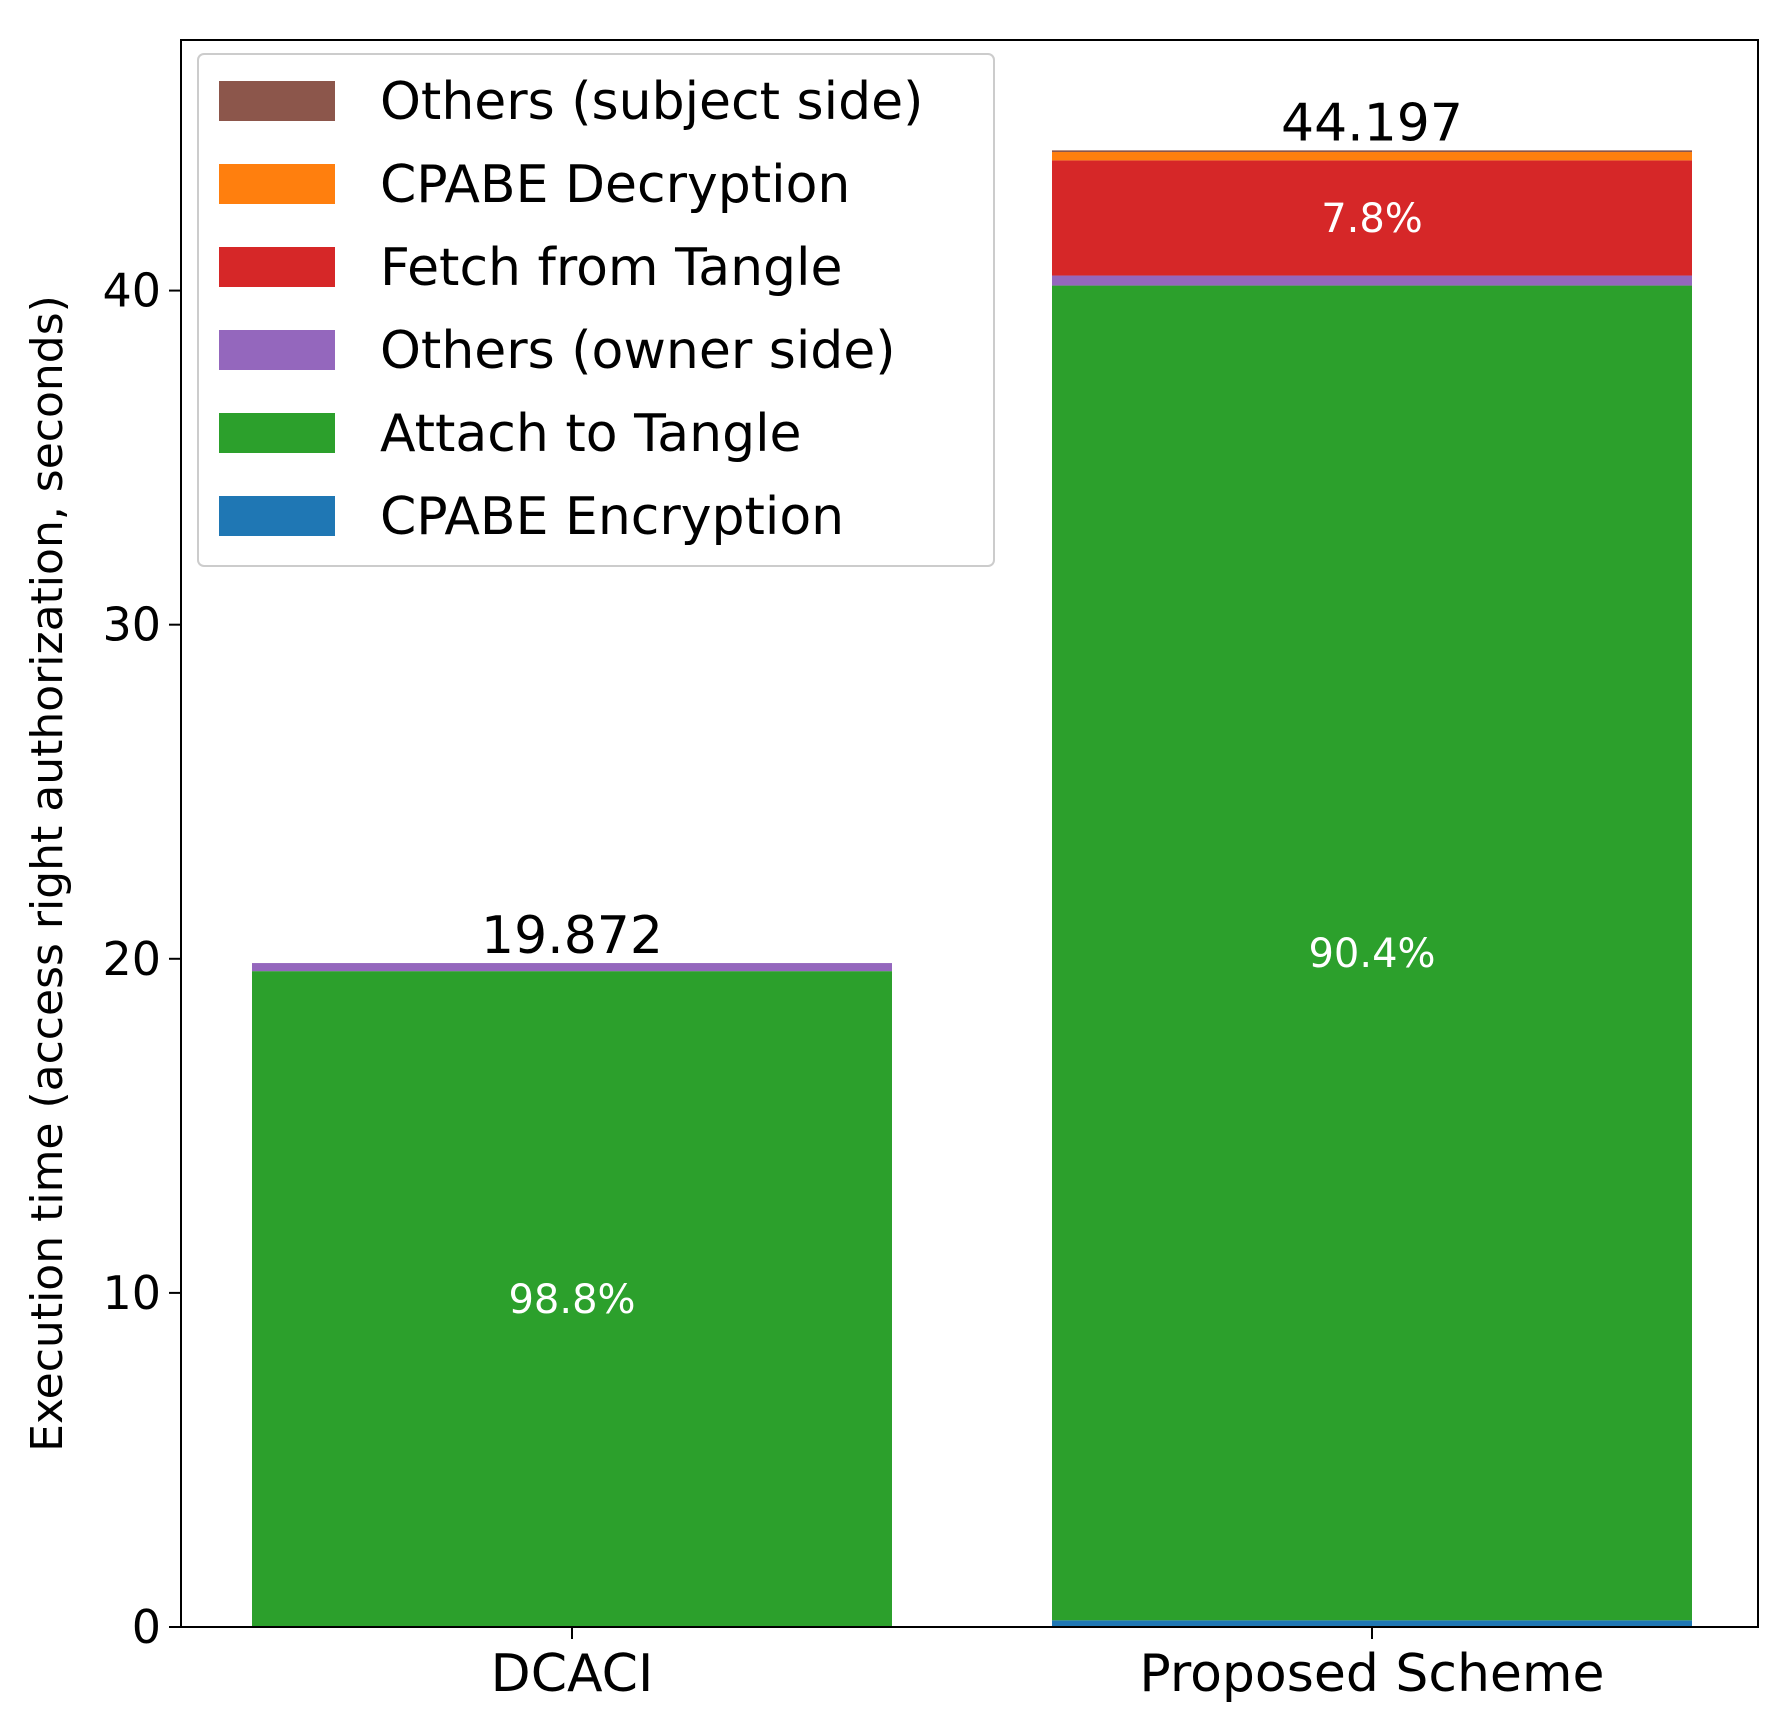 This screenshot has width=1777, height=1721. Describe the element at coordinates (131, 625) in the screenshot. I see `y-tick-label: 30` at that location.